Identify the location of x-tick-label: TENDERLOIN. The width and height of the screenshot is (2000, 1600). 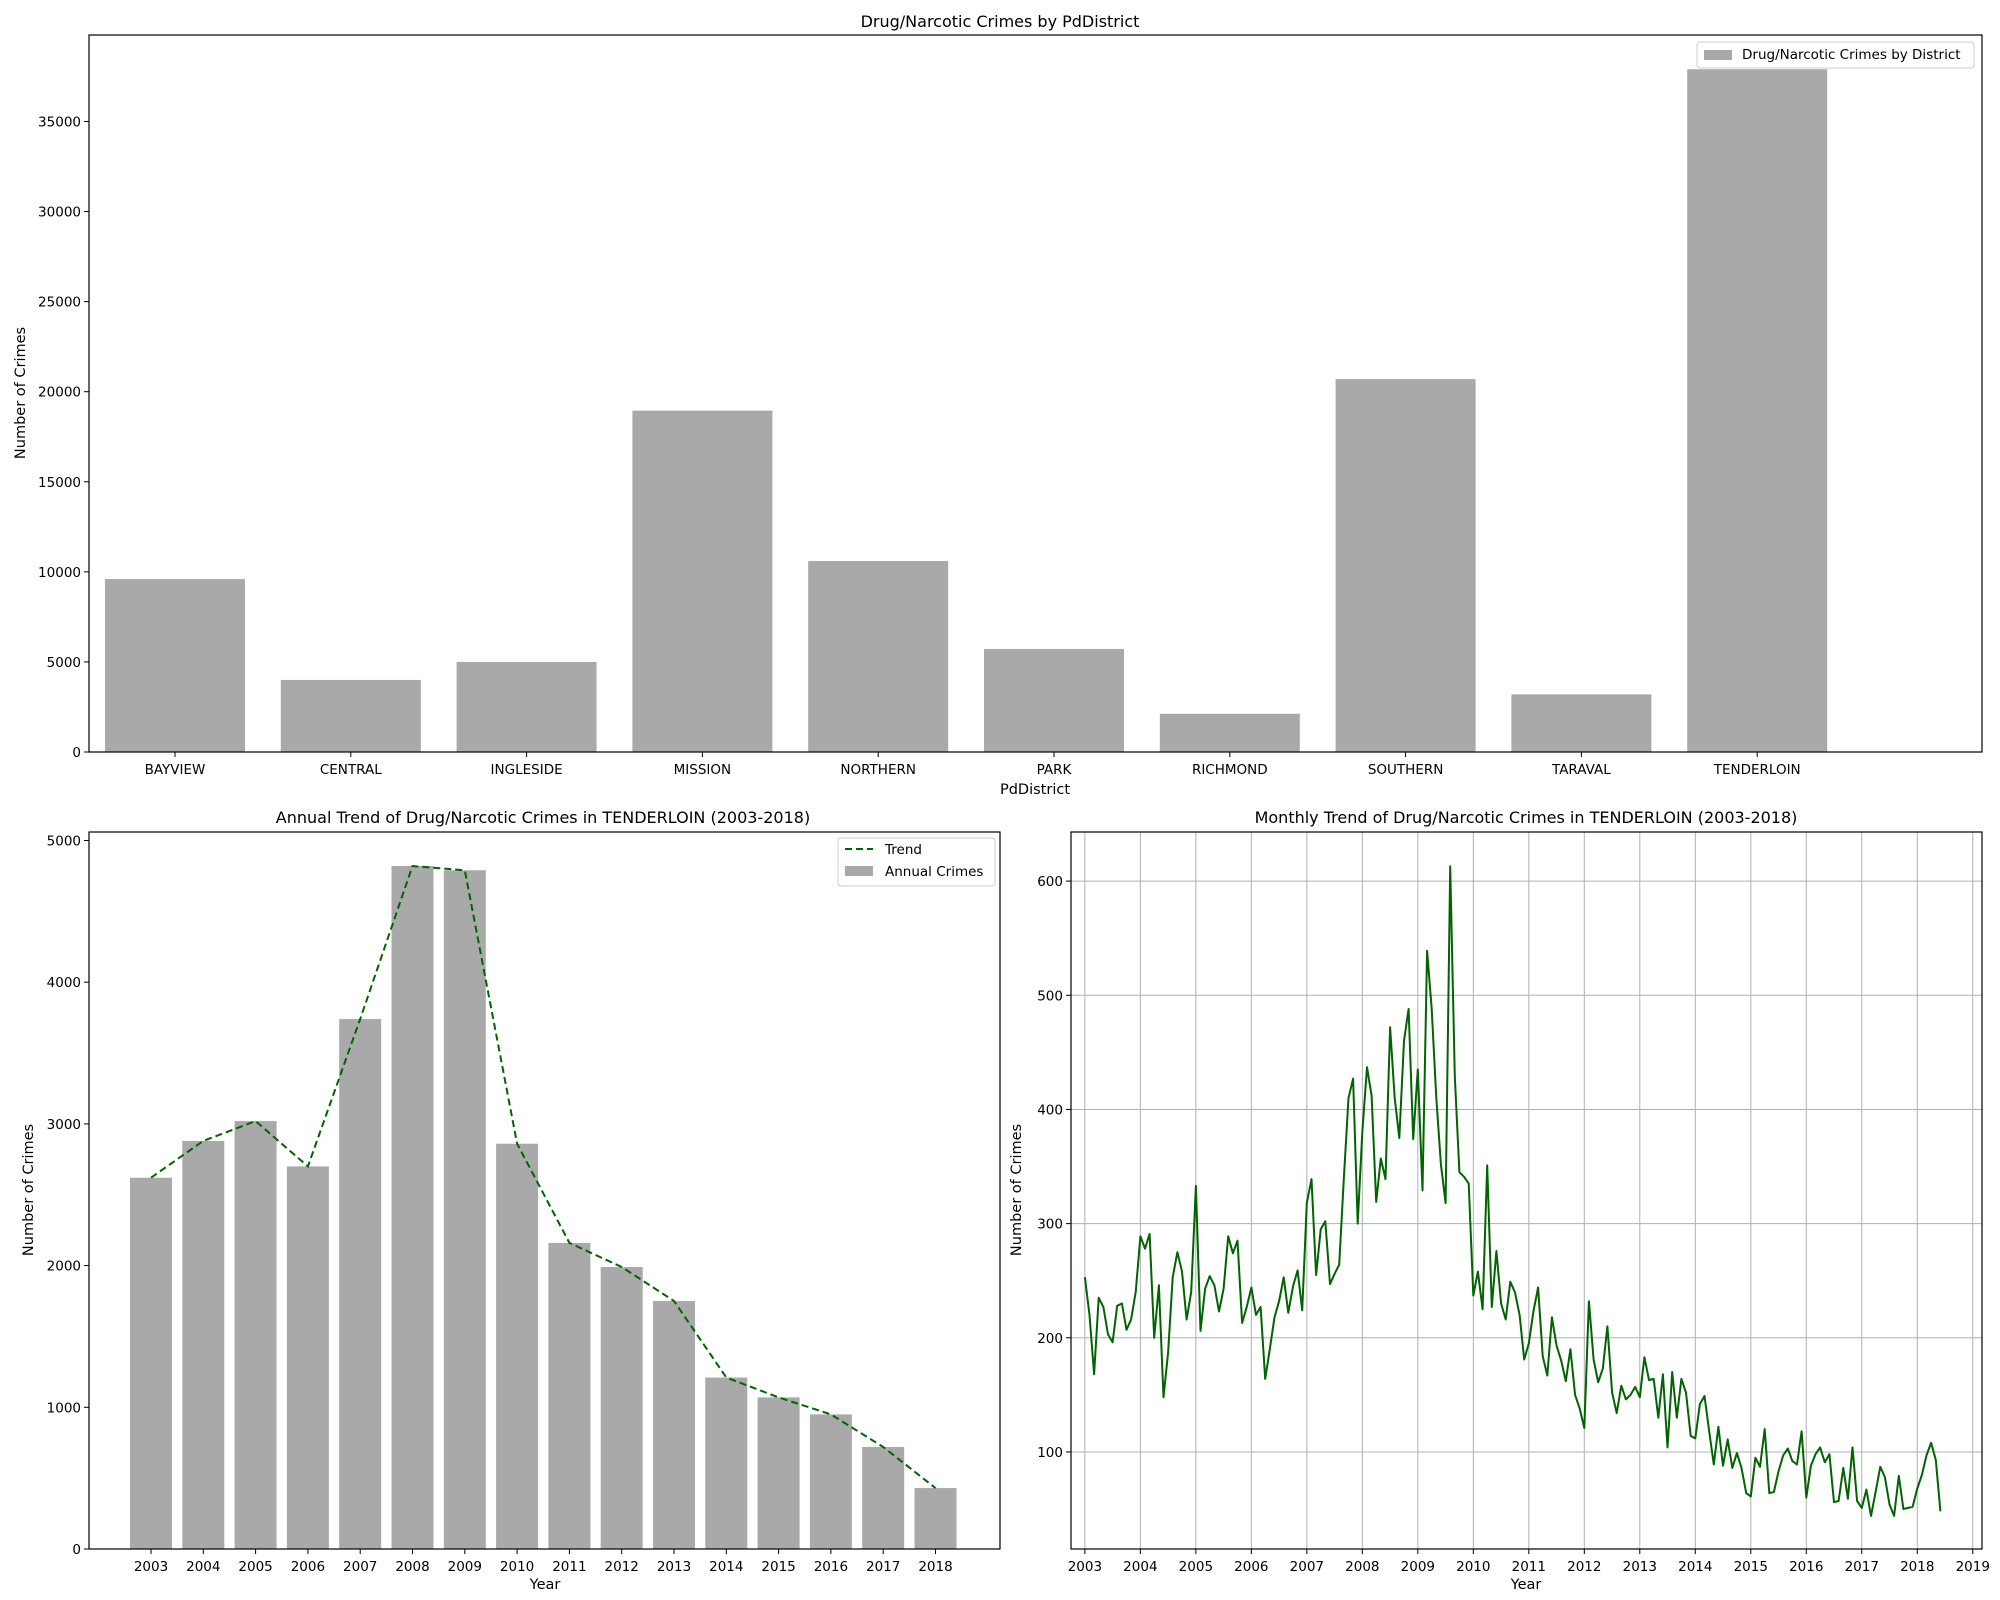
(1757, 770).